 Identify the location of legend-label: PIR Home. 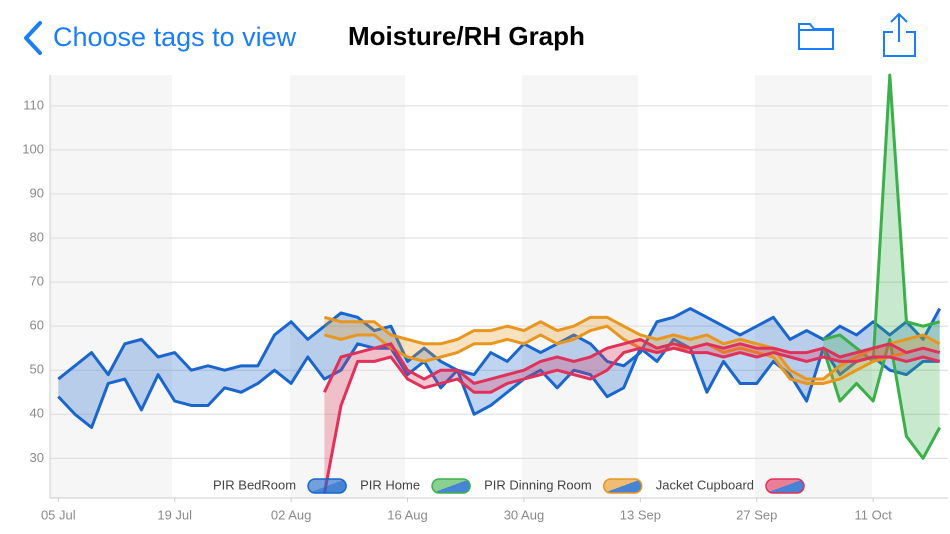
(390, 484).